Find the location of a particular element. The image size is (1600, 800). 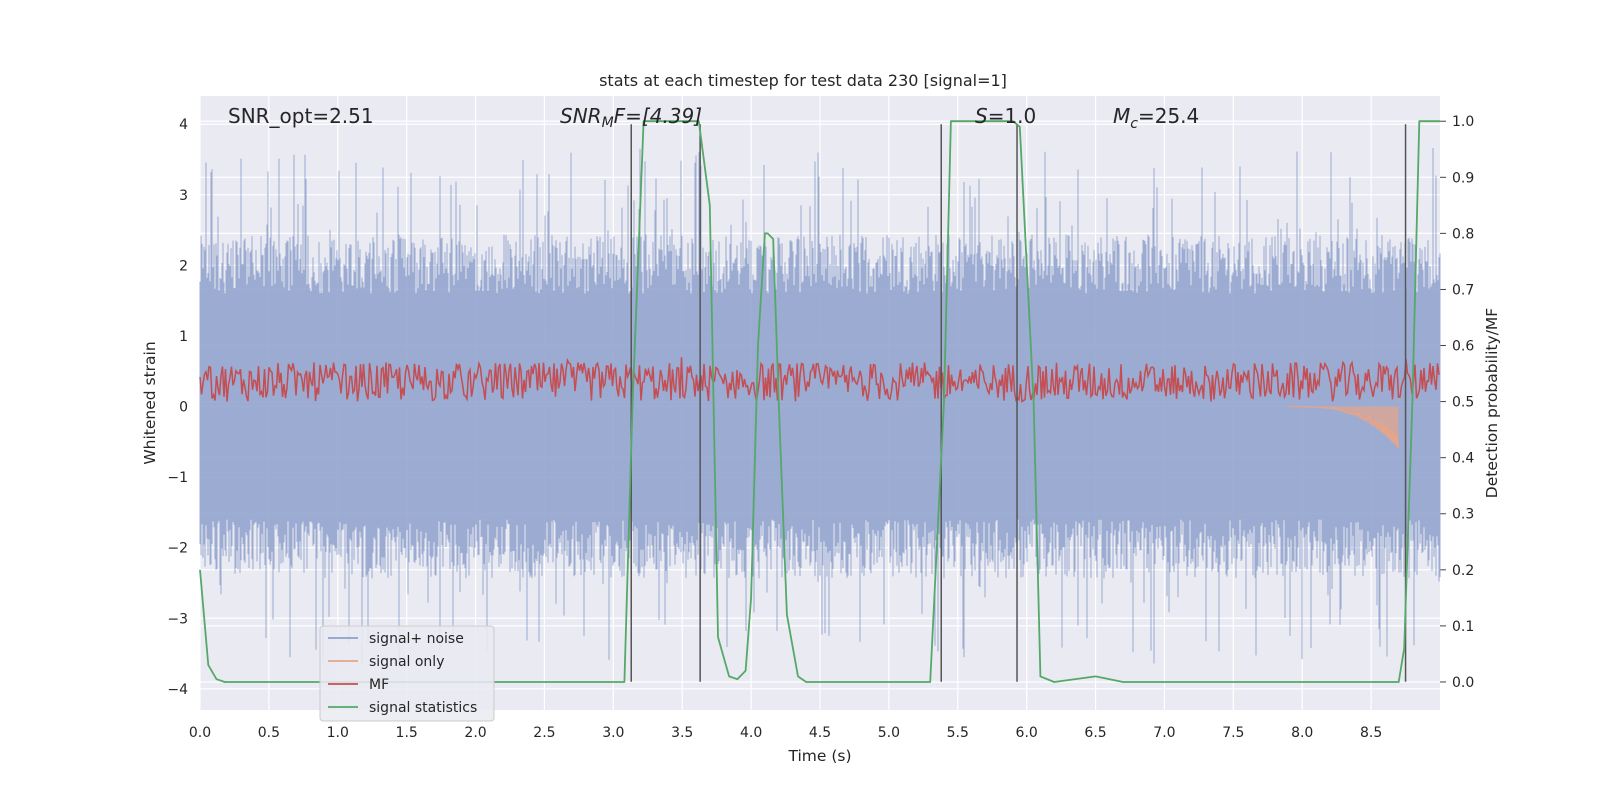

y-tick-label-right: 0.0 is located at coordinates (1463, 683).